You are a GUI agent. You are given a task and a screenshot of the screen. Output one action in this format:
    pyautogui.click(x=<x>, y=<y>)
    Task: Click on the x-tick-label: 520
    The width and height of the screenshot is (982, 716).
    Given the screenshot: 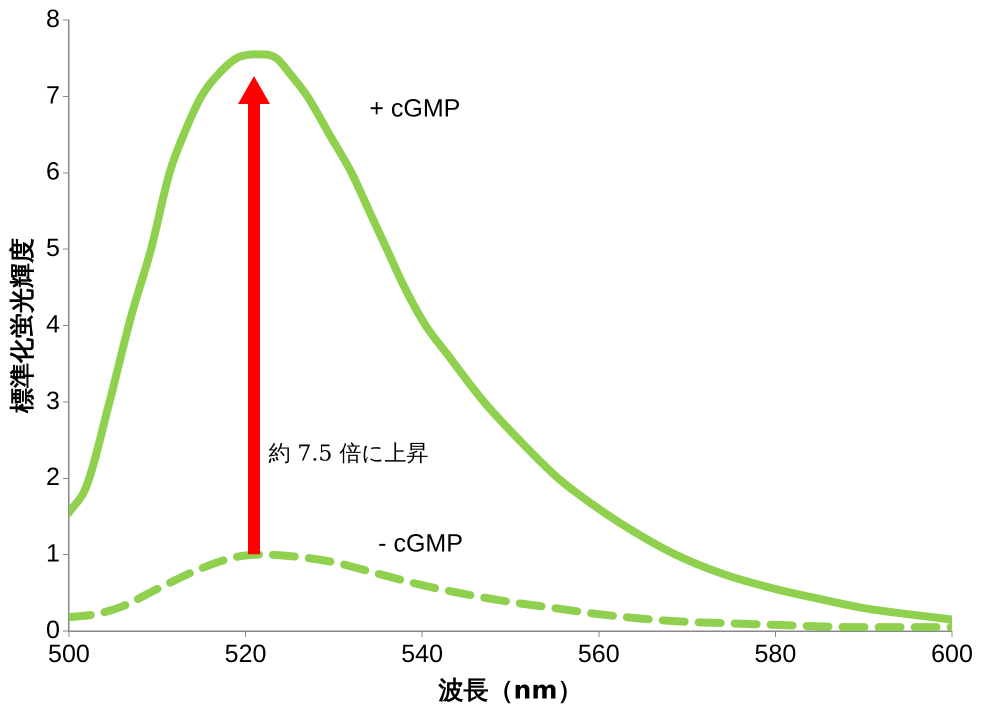 What is the action you would take?
    pyautogui.click(x=245, y=654)
    